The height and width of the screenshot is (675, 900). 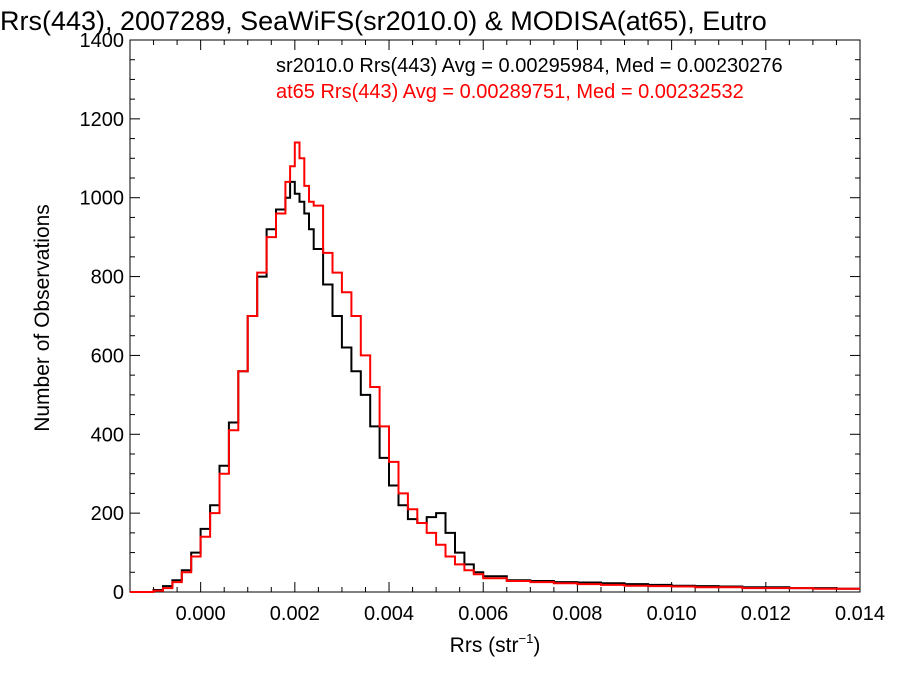 What do you see at coordinates (118, 593) in the screenshot?
I see `y-tick-label: 0` at bounding box center [118, 593].